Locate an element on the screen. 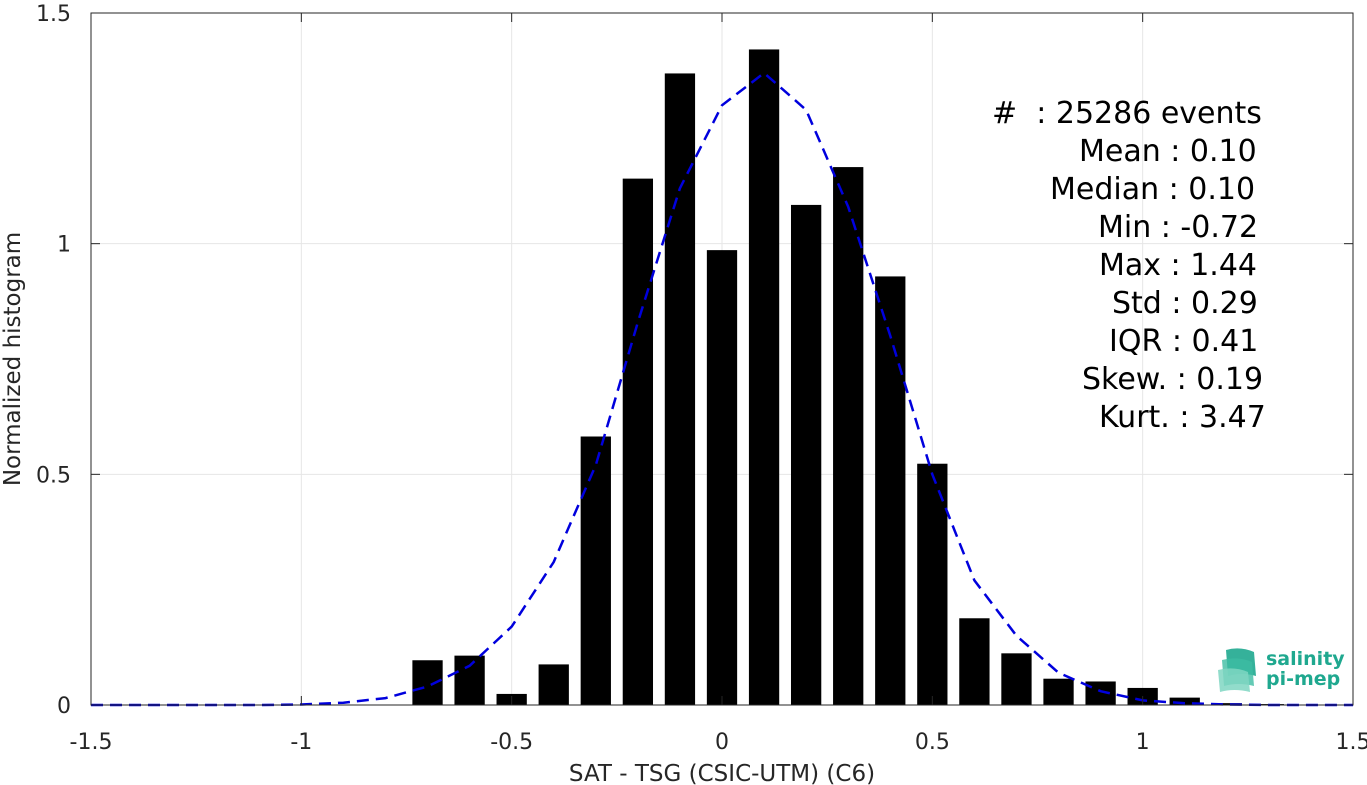 This screenshot has width=1367, height=785. stat-skew: Skew. : 0.19 is located at coordinates (1173, 379).